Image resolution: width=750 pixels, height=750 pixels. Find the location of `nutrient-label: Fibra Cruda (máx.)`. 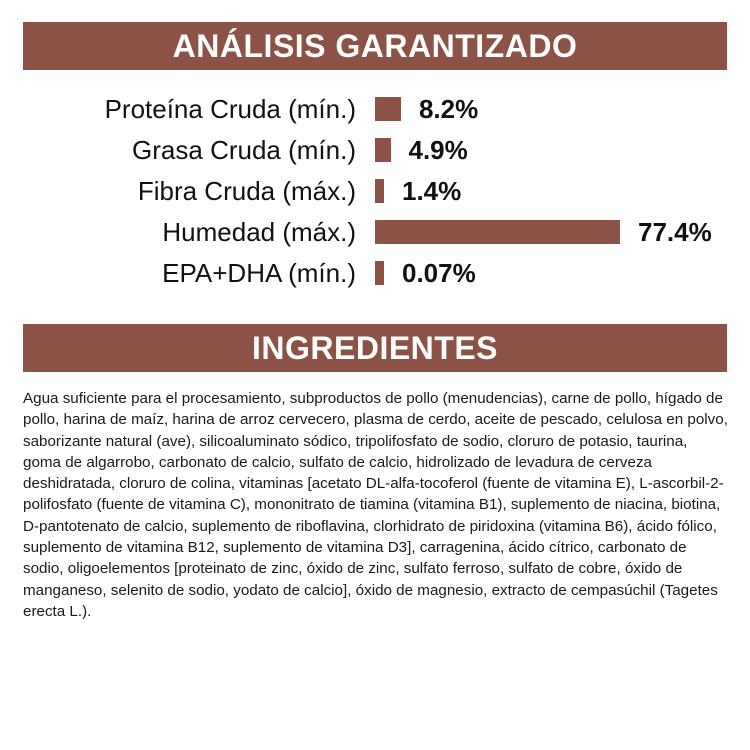

nutrient-label: Fibra Cruda (máx.) is located at coordinates (246, 191).